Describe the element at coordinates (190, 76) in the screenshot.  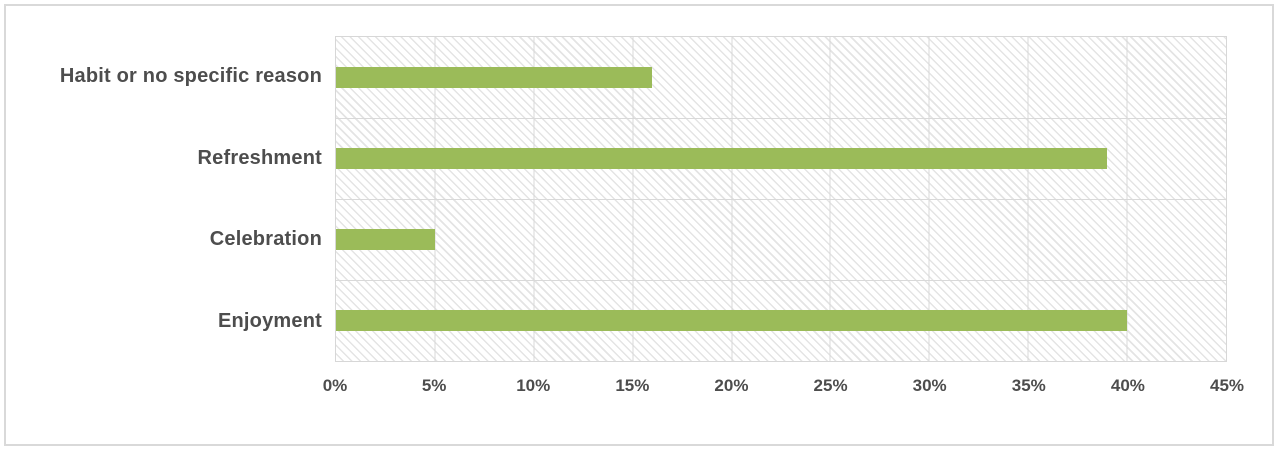
I see `category-label: Habit or no specific reason` at that location.